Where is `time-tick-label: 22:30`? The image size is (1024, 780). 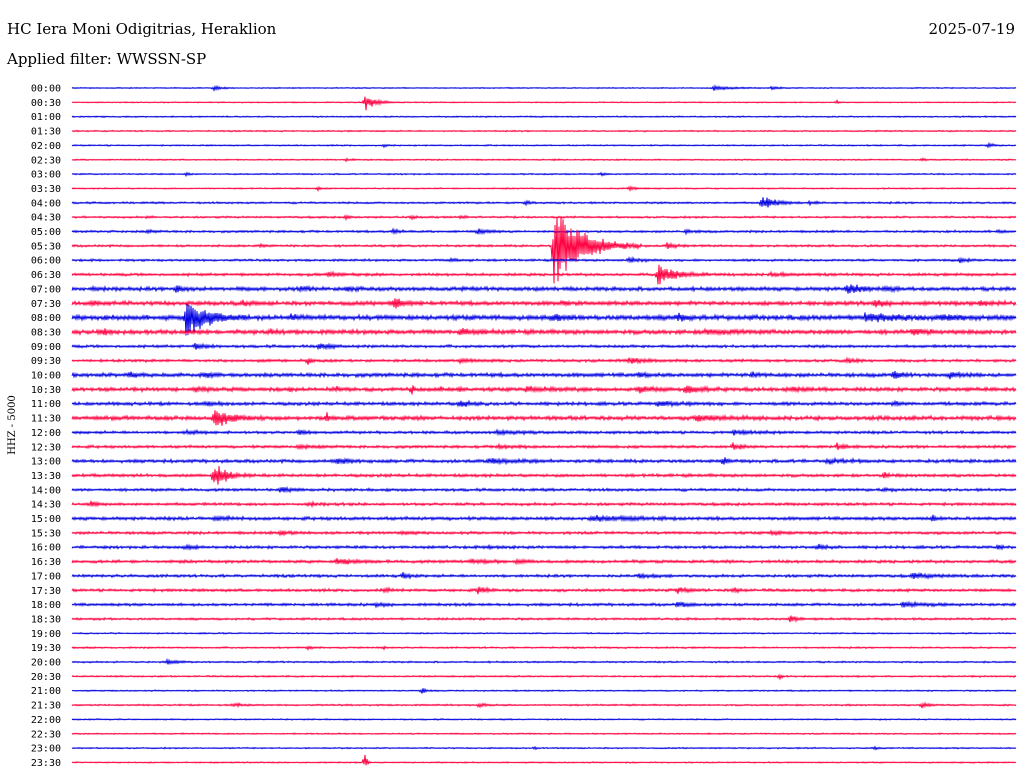 time-tick-label: 22:30 is located at coordinates (46, 734).